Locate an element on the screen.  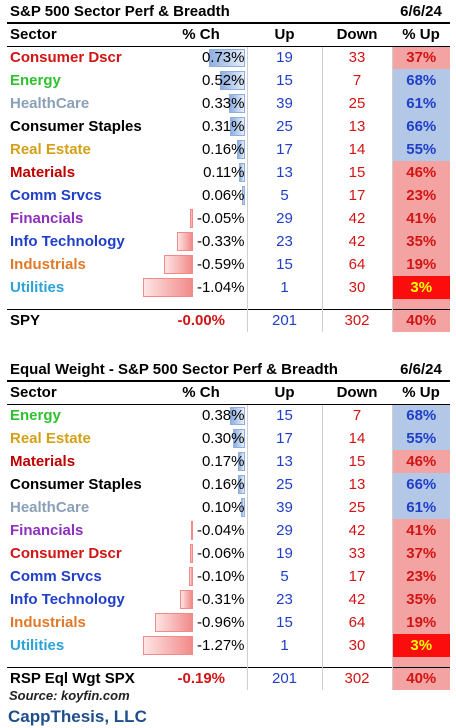
pct-change-value: -0.96% is located at coordinates (220, 622).